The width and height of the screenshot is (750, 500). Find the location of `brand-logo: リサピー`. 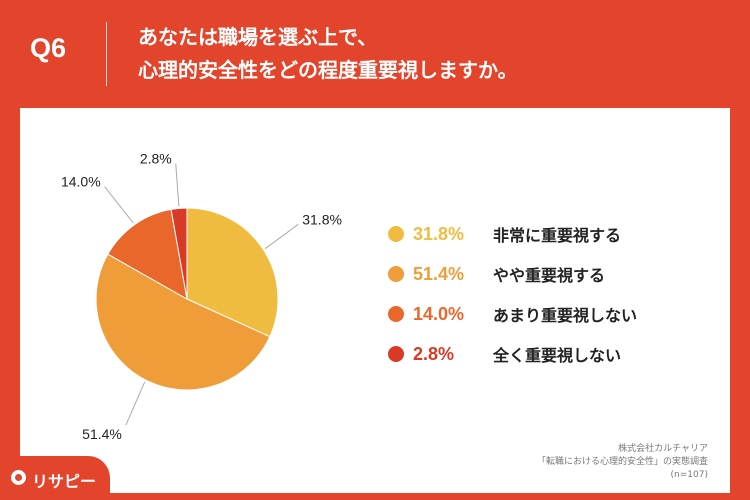

brand-logo: リサピー is located at coordinates (55, 478).